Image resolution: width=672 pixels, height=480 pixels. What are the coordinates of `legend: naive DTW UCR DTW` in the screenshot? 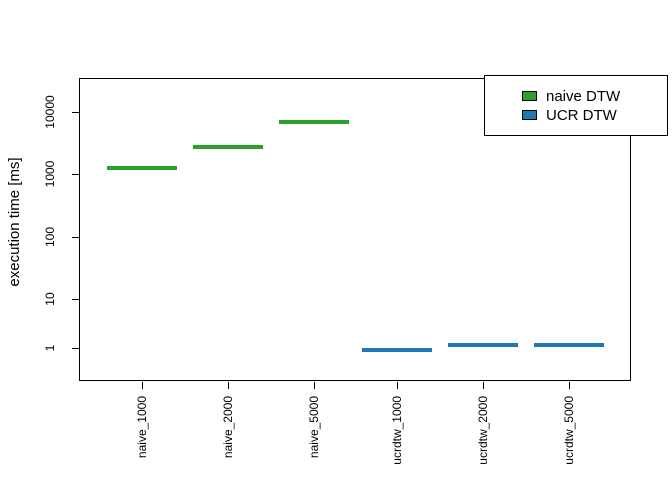 It's located at (576, 105).